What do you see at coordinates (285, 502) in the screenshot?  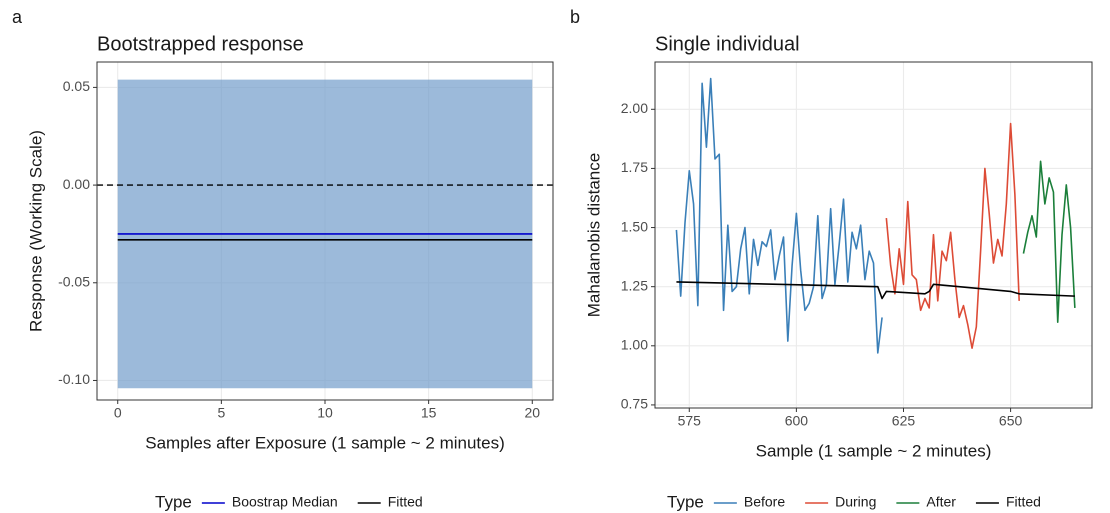 I see `legend-label: Boostrap Median` at bounding box center [285, 502].